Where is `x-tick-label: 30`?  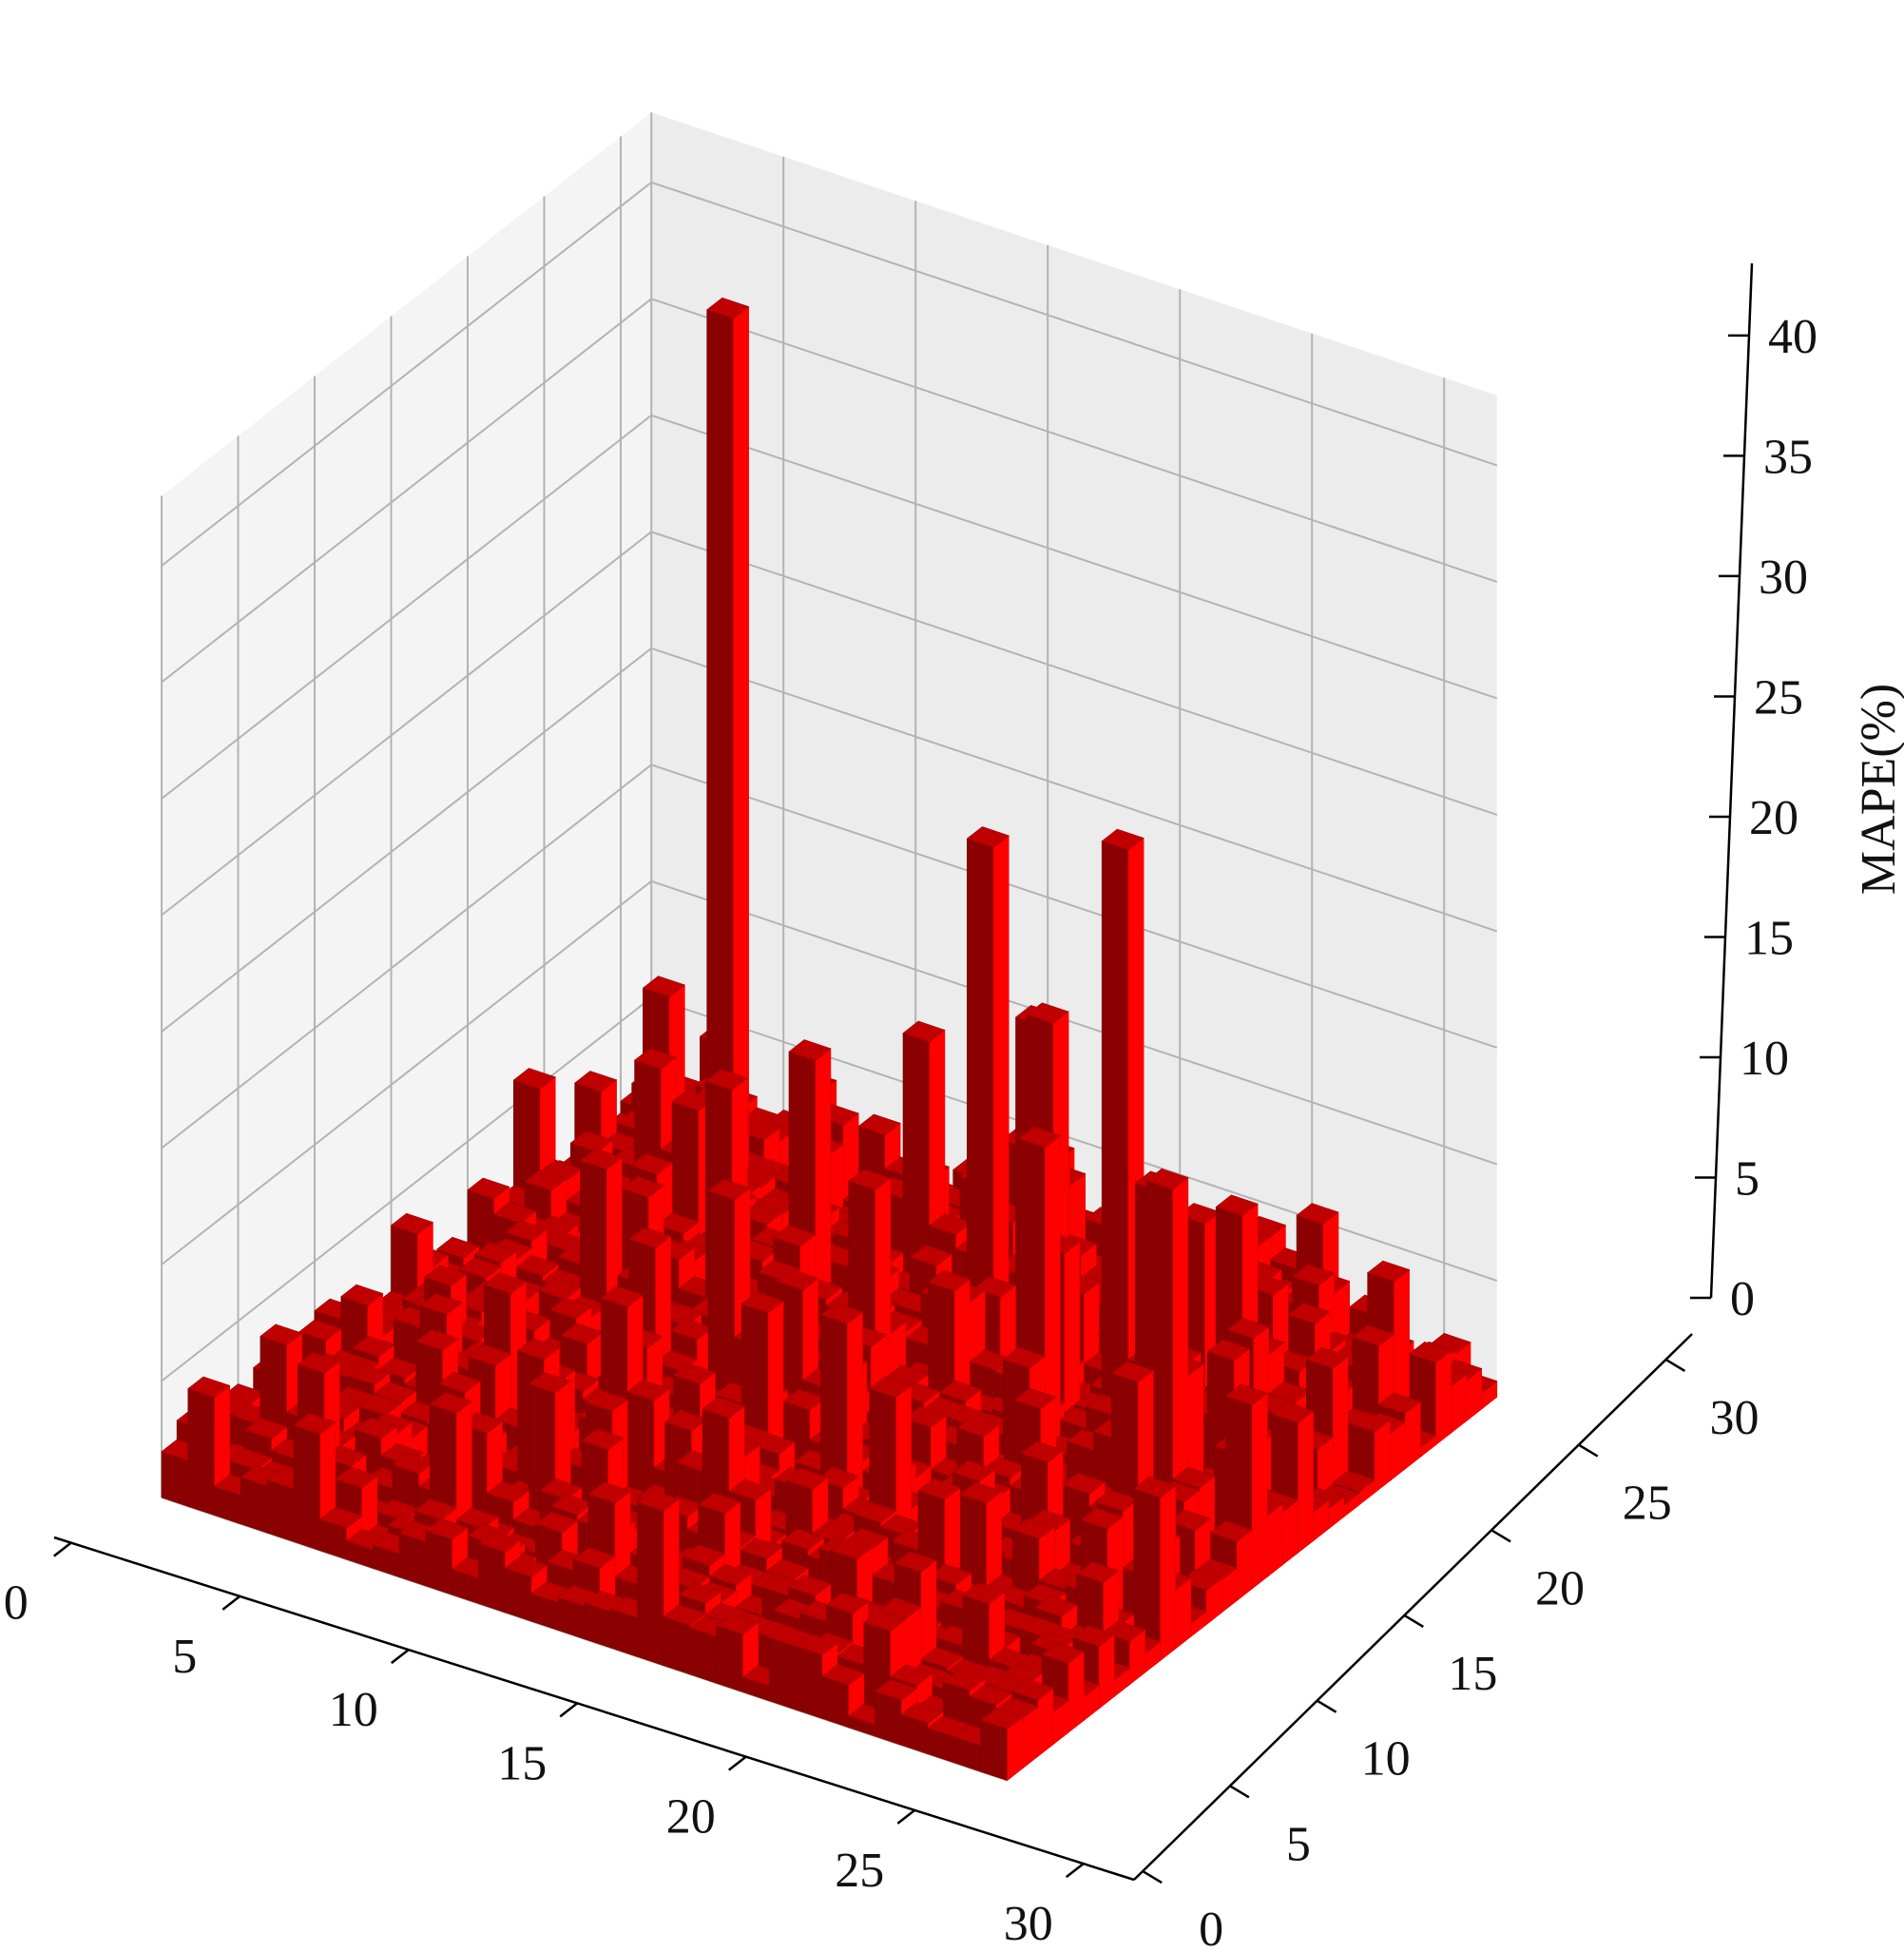 x-tick-label: 30 is located at coordinates (1028, 1924).